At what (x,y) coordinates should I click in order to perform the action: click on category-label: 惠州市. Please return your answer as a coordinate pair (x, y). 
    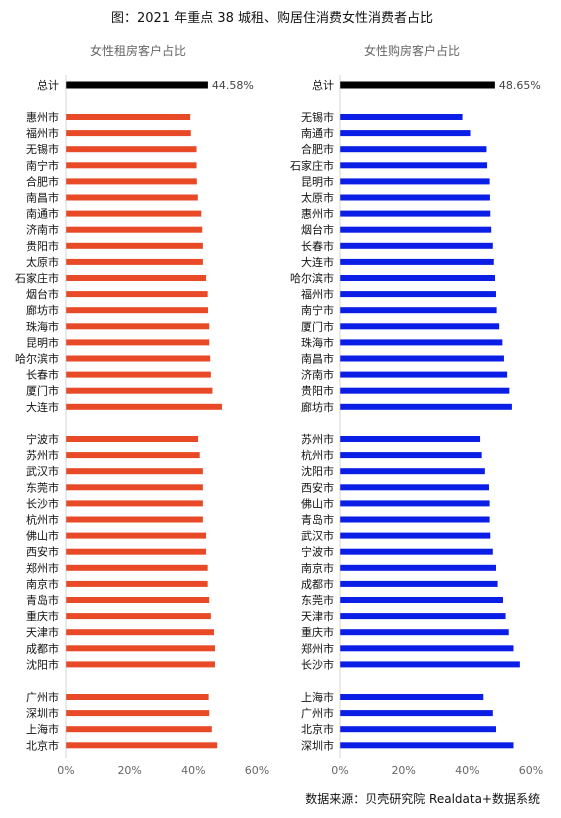
    Looking at the image, I should click on (42, 117).